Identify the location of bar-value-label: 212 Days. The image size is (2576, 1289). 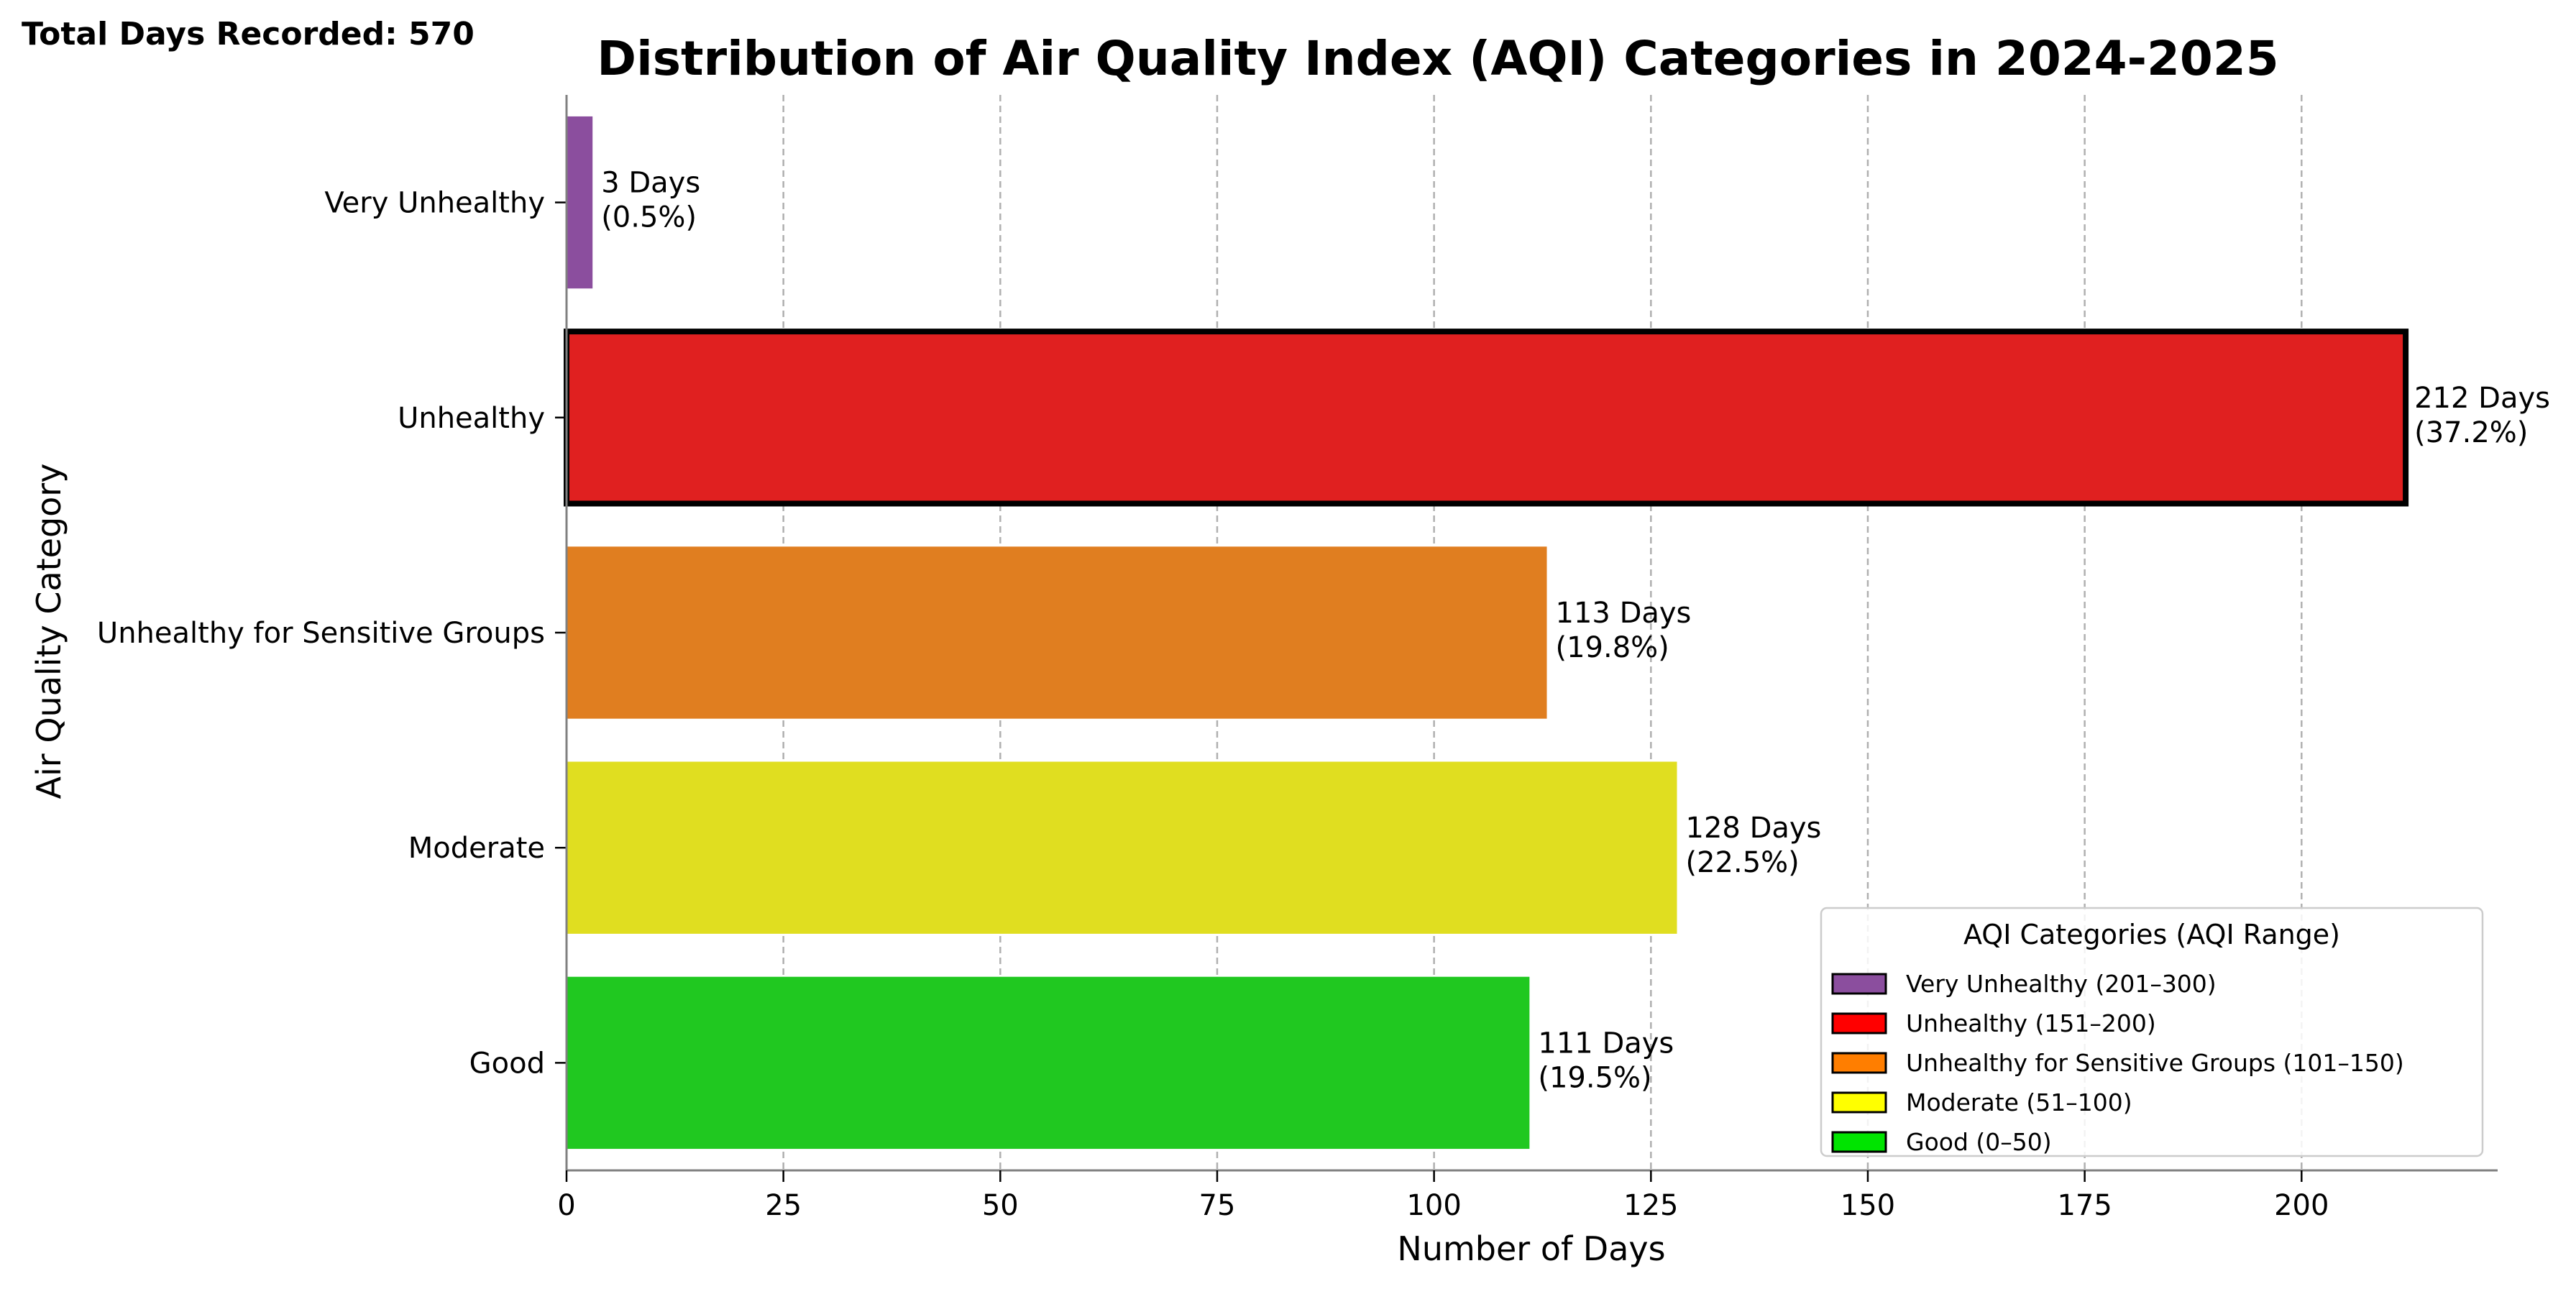
(2482, 398).